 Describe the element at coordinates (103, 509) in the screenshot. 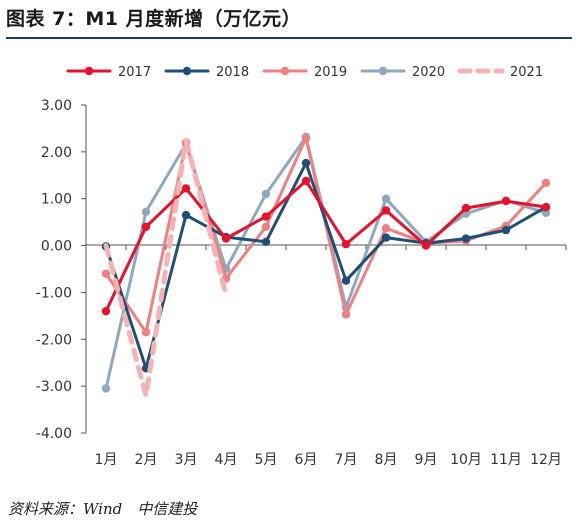

I see `source-note: 资料来源：Wind 中信建投` at that location.